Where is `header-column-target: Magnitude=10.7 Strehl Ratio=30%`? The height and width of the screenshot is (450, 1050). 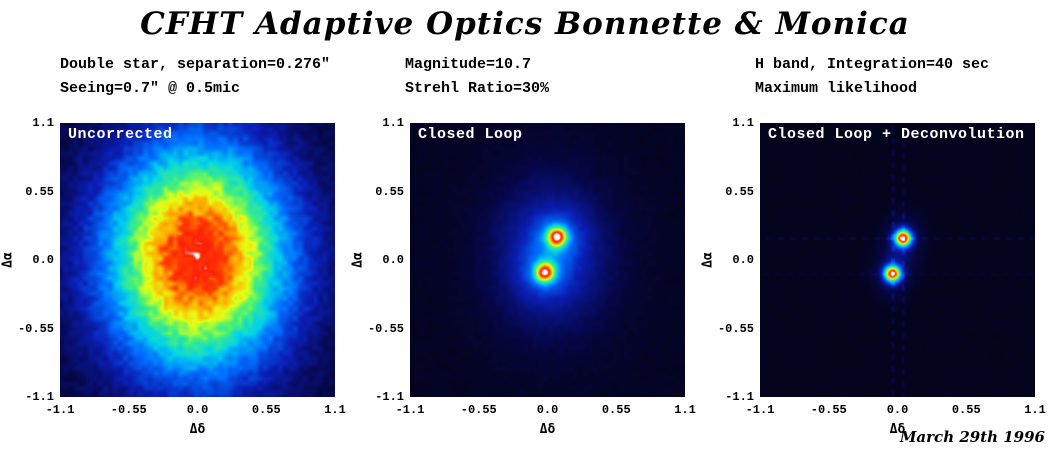
header-column-target: Magnitude=10.7 Strehl Ratio=30% is located at coordinates (477, 77).